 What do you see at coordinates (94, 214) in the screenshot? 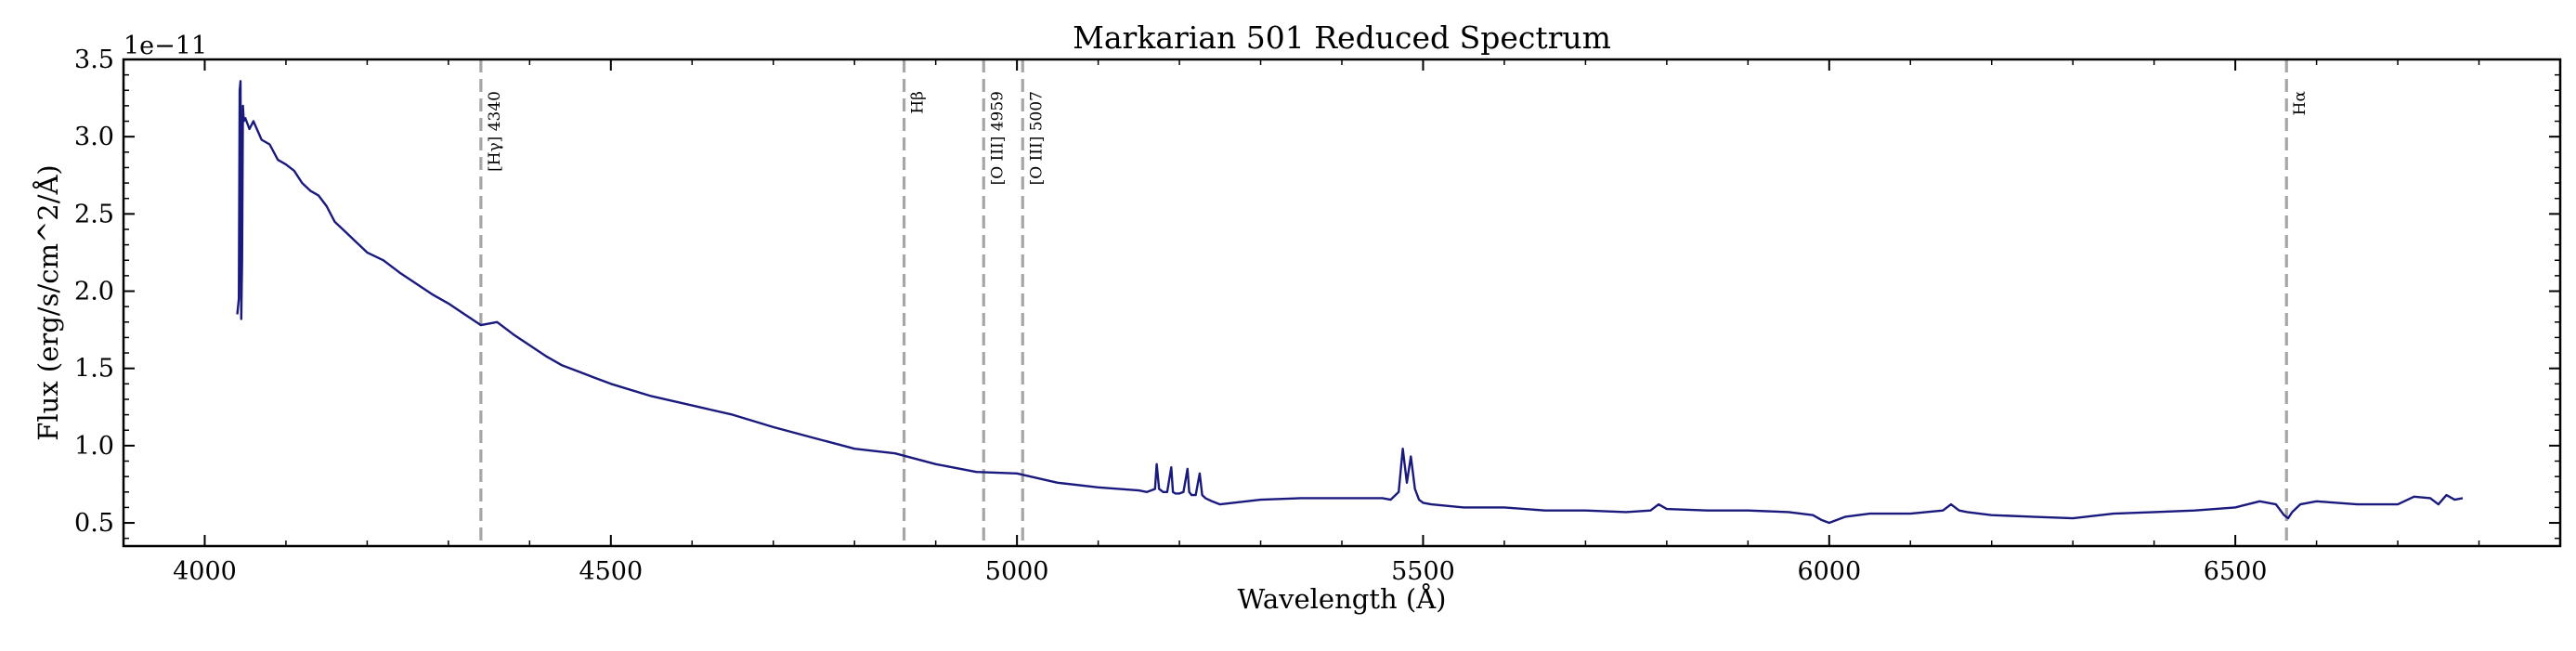
I see `y-tick-label-4: 2.5` at bounding box center [94, 214].